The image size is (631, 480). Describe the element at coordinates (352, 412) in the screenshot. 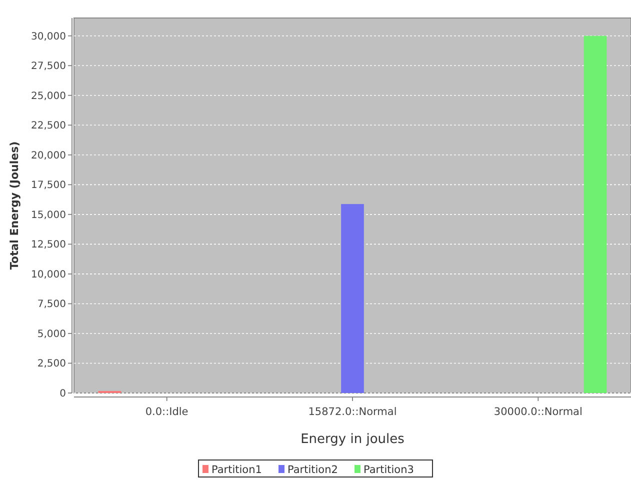

I see `x-tick-label: 15872.0::Normal` at that location.